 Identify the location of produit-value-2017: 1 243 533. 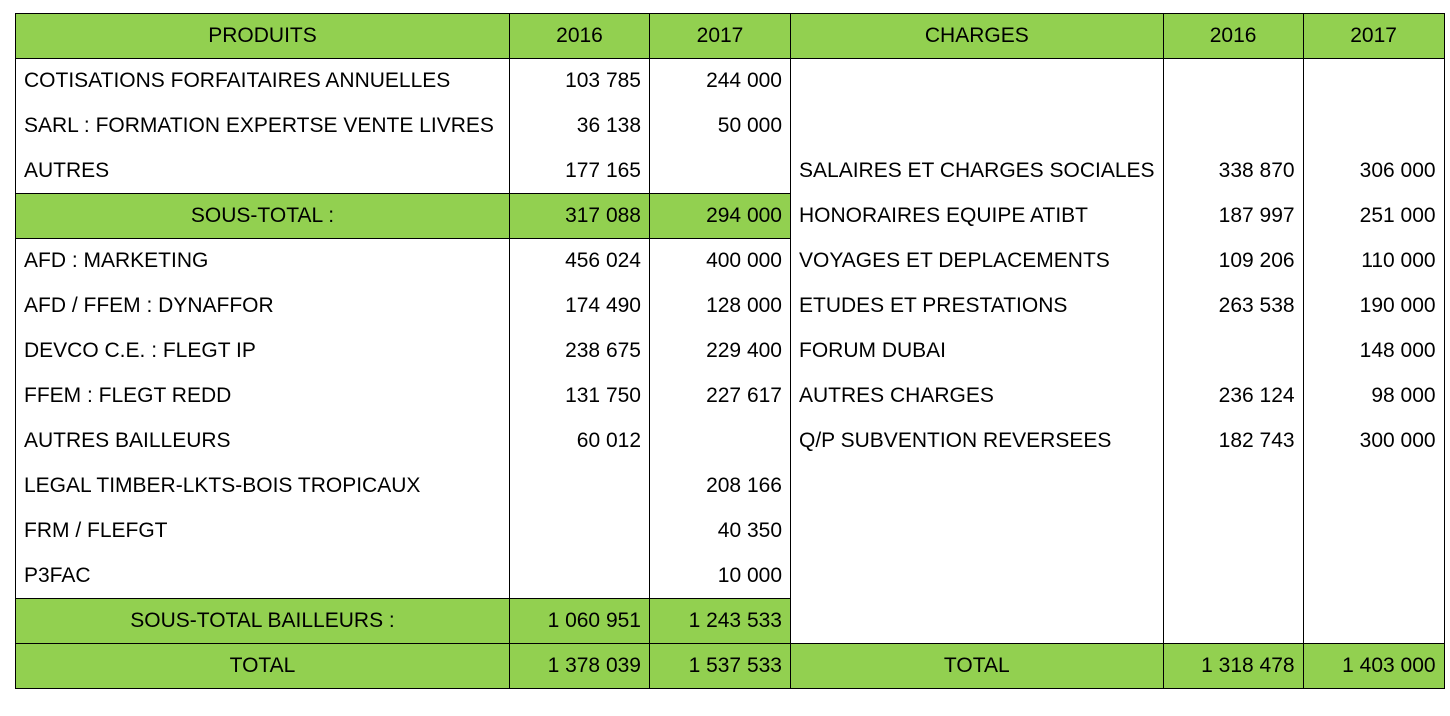
(720, 621).